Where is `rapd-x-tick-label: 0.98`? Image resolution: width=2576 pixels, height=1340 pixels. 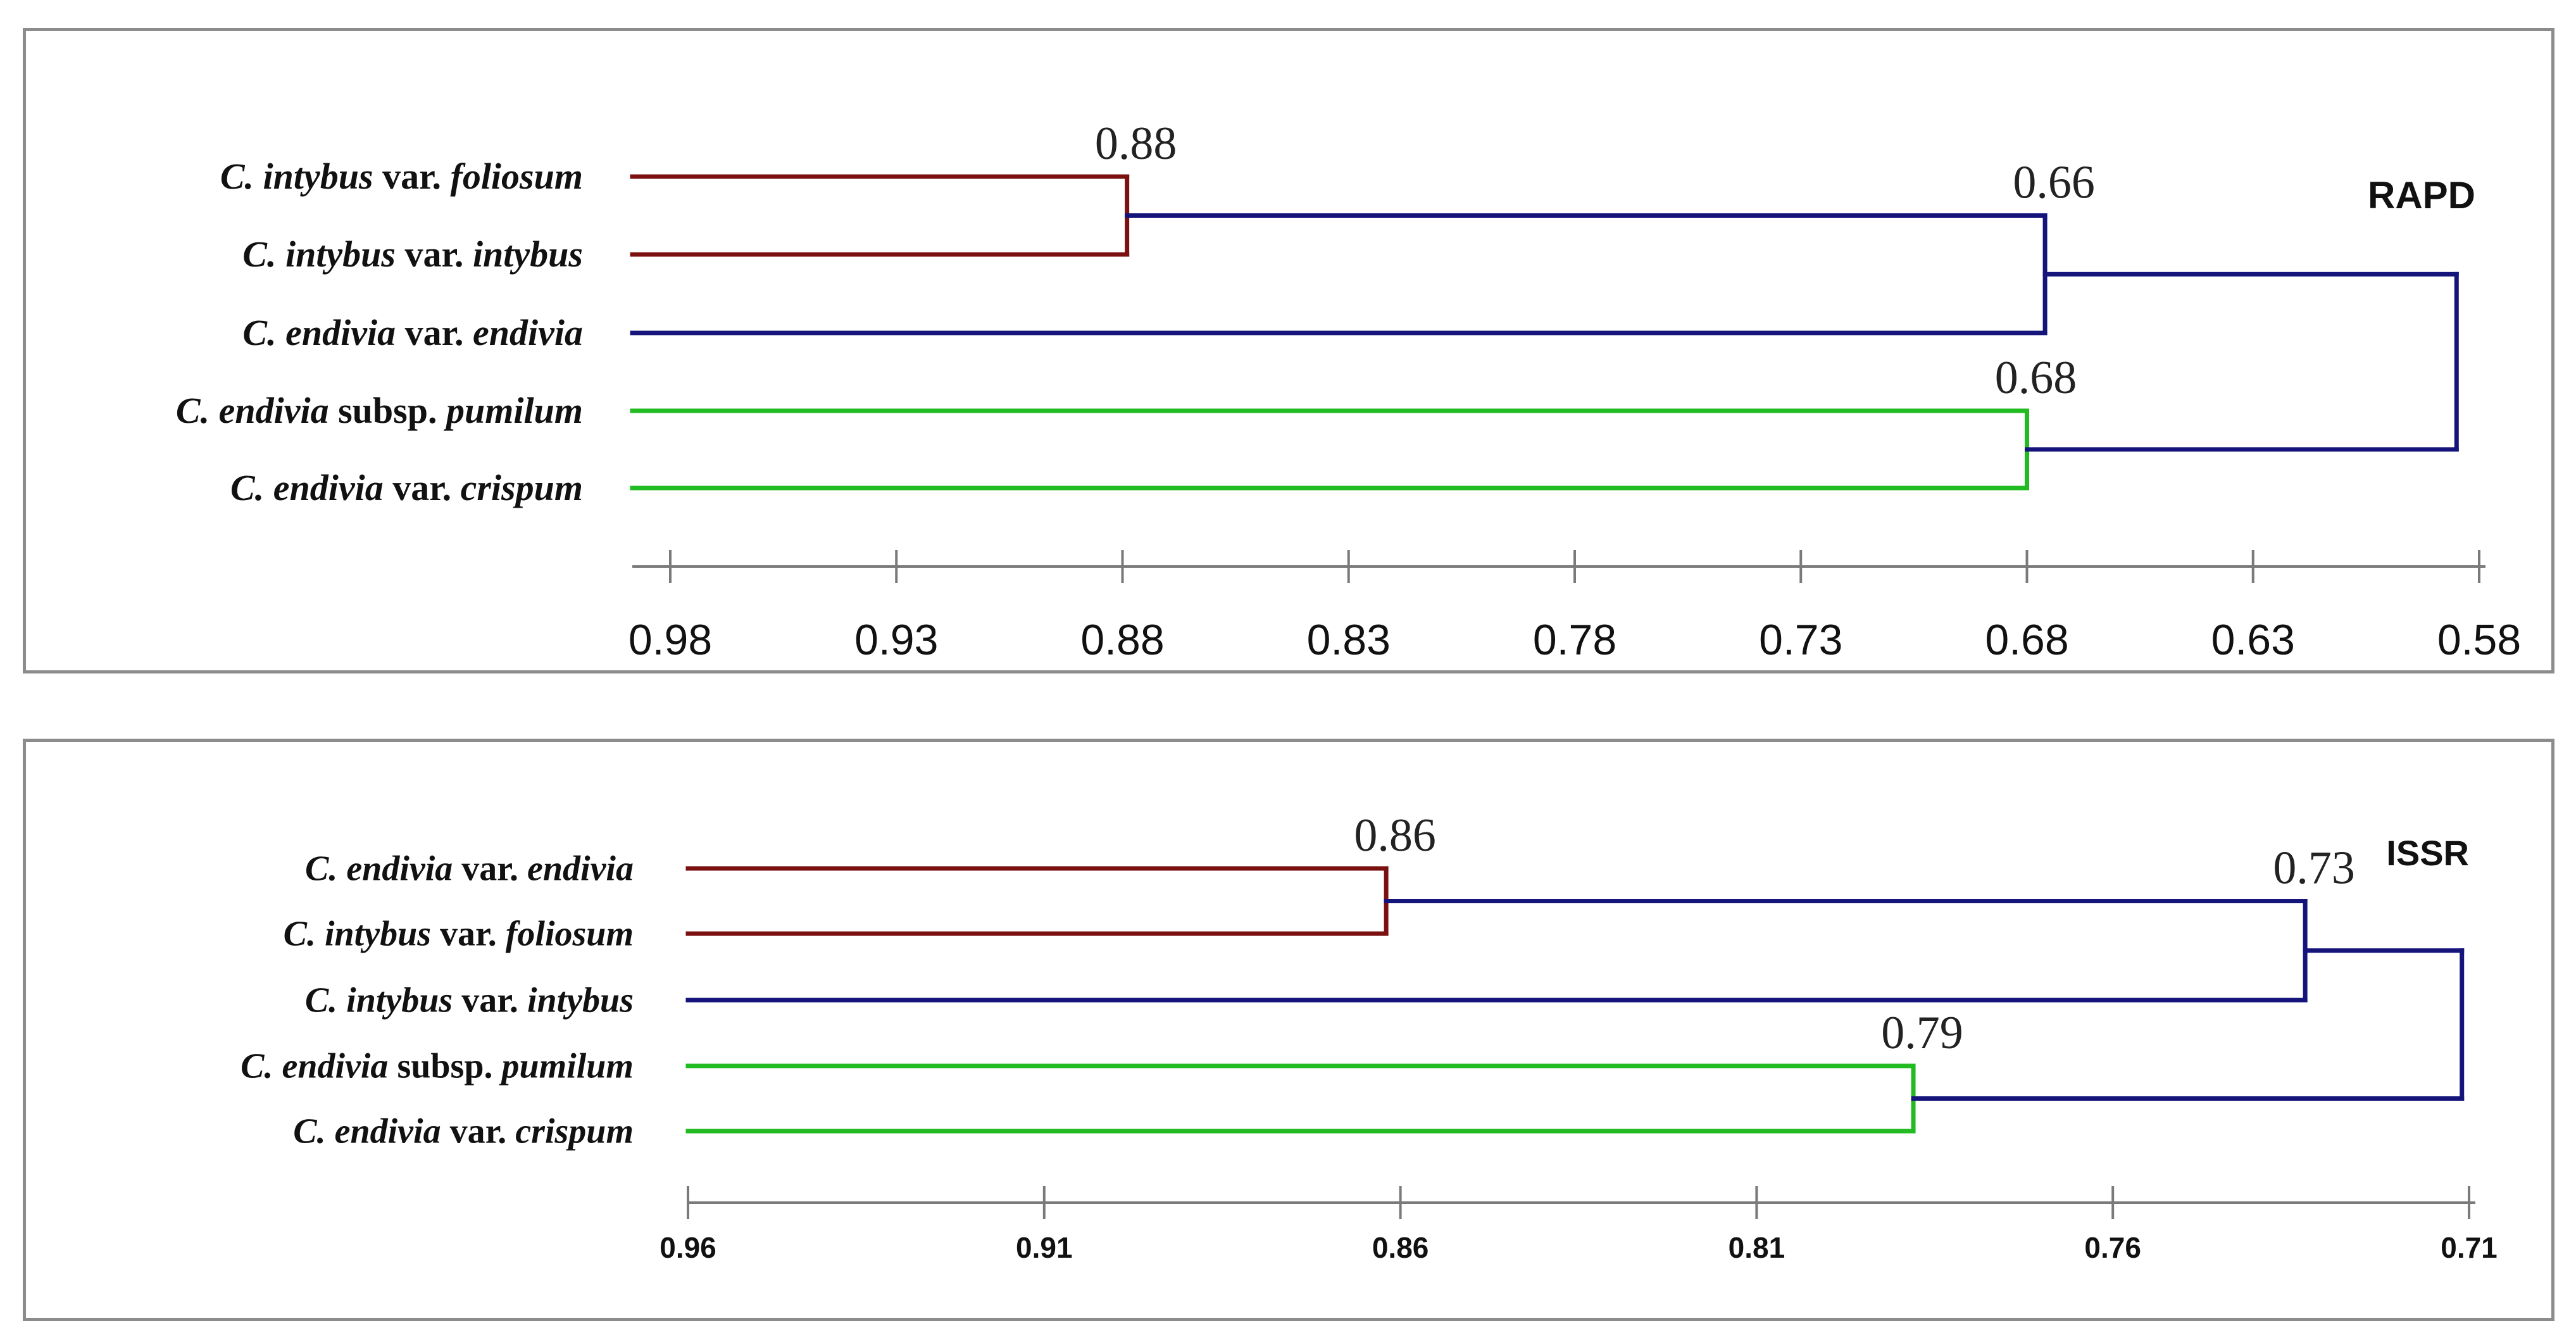
rapd-x-tick-label: 0.98 is located at coordinates (670, 640).